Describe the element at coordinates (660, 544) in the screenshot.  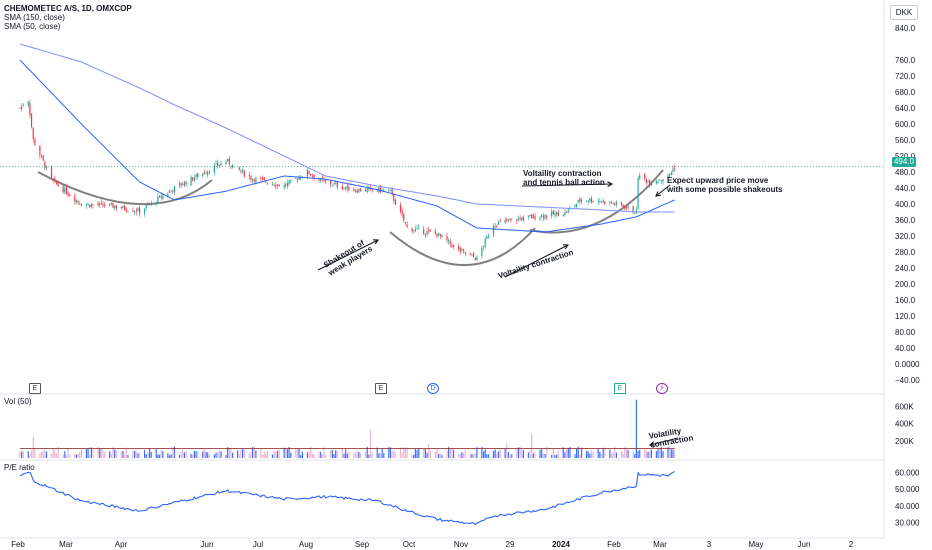
I see `time-tick-label: Mar` at that location.